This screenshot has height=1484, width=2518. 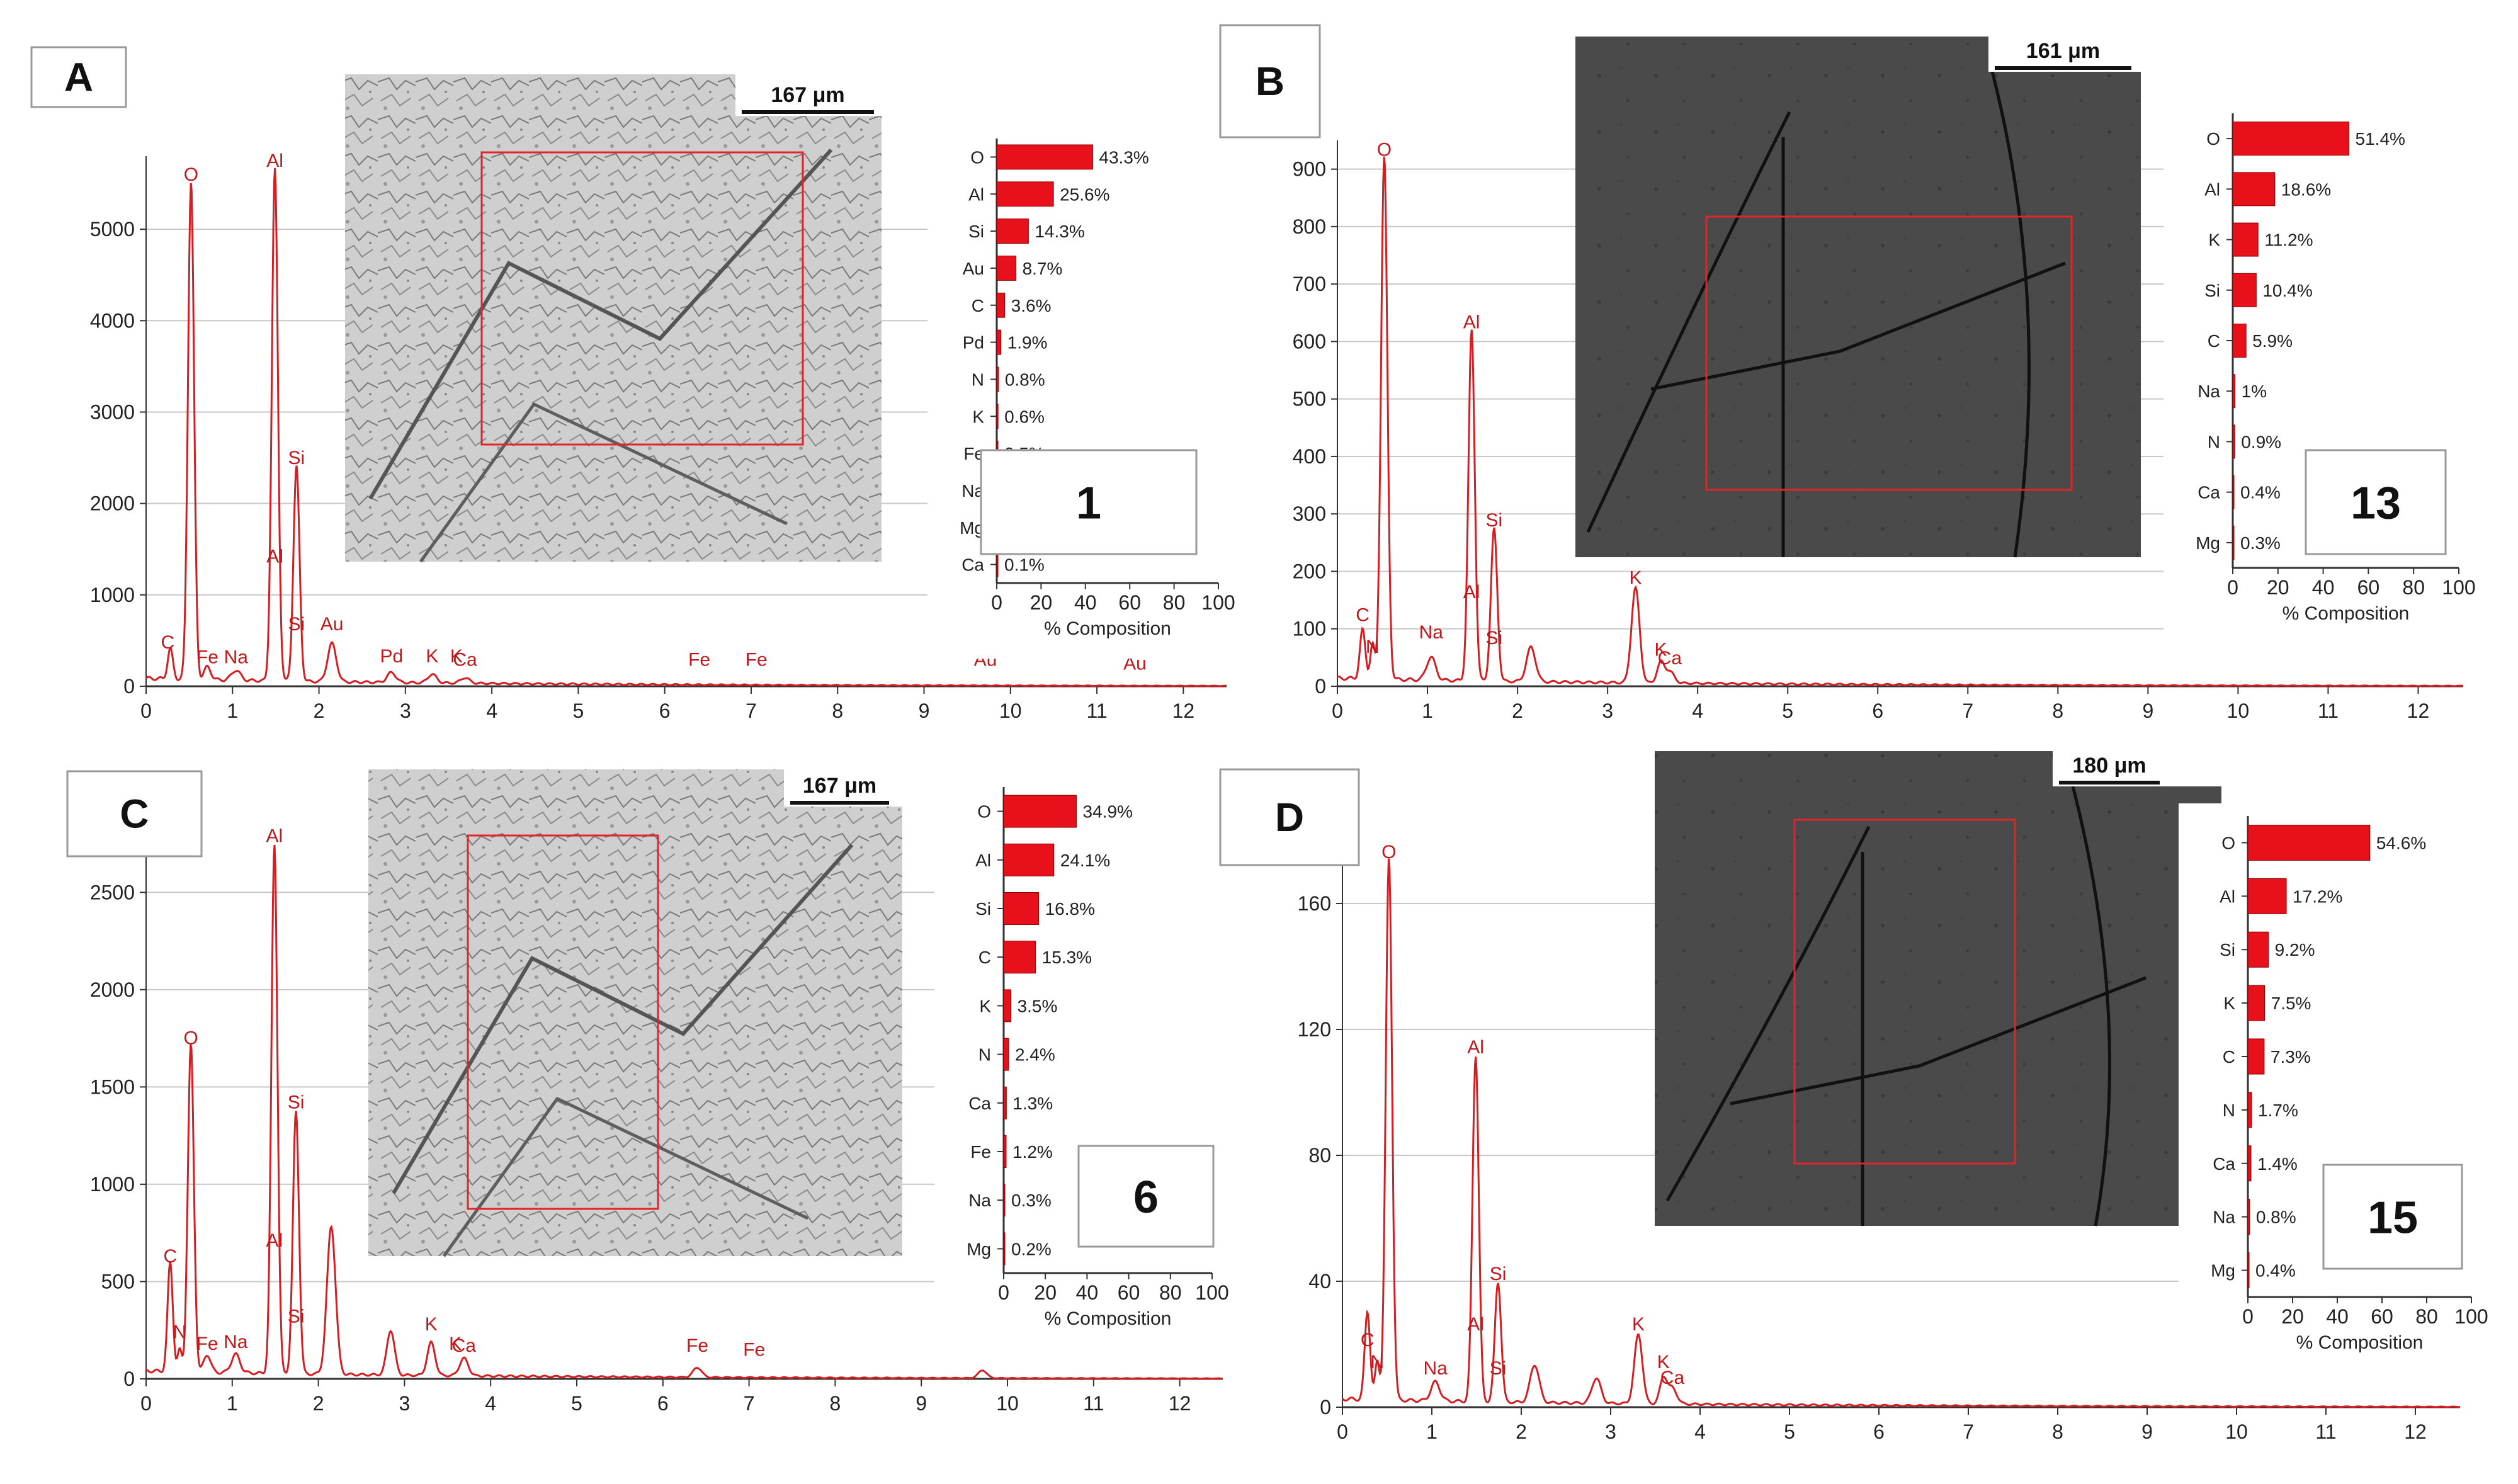 What do you see at coordinates (2317, 896) in the screenshot?
I see `composition-value-label: 17.2%` at bounding box center [2317, 896].